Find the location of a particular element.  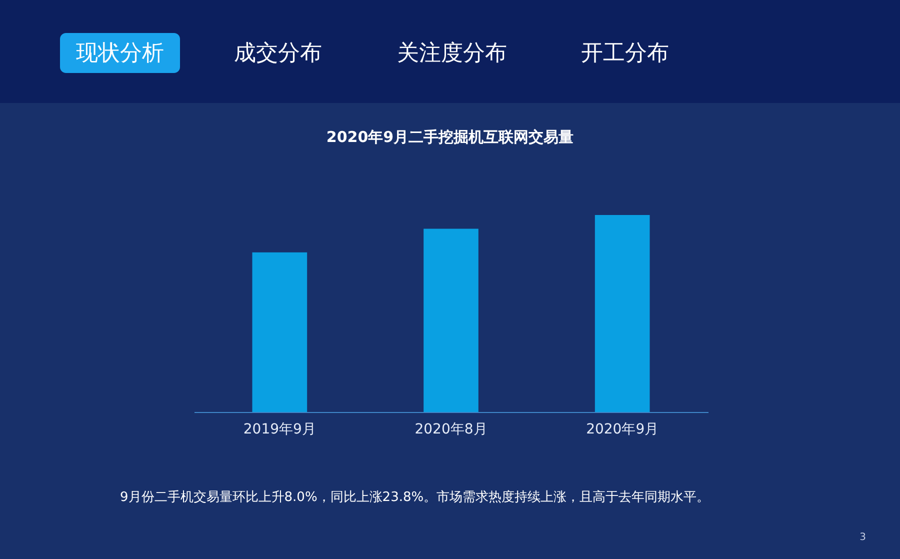

text: 开工分布 is located at coordinates (625, 53).